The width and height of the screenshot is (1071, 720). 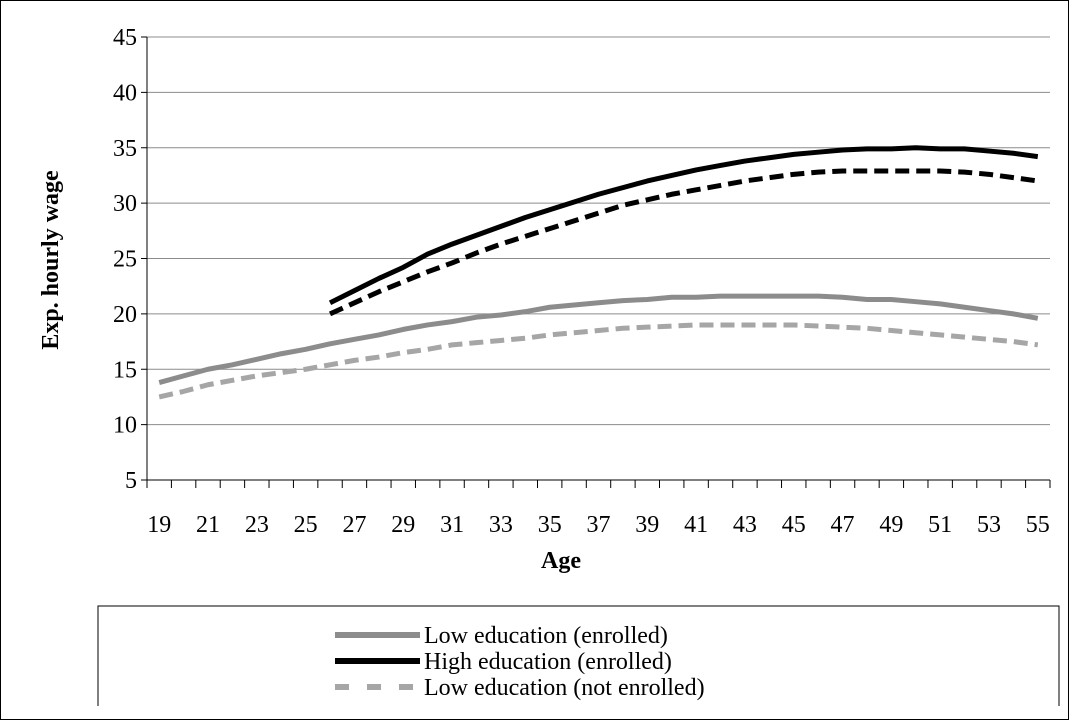 I want to click on x-tick-label: 47, so click(x=843, y=525).